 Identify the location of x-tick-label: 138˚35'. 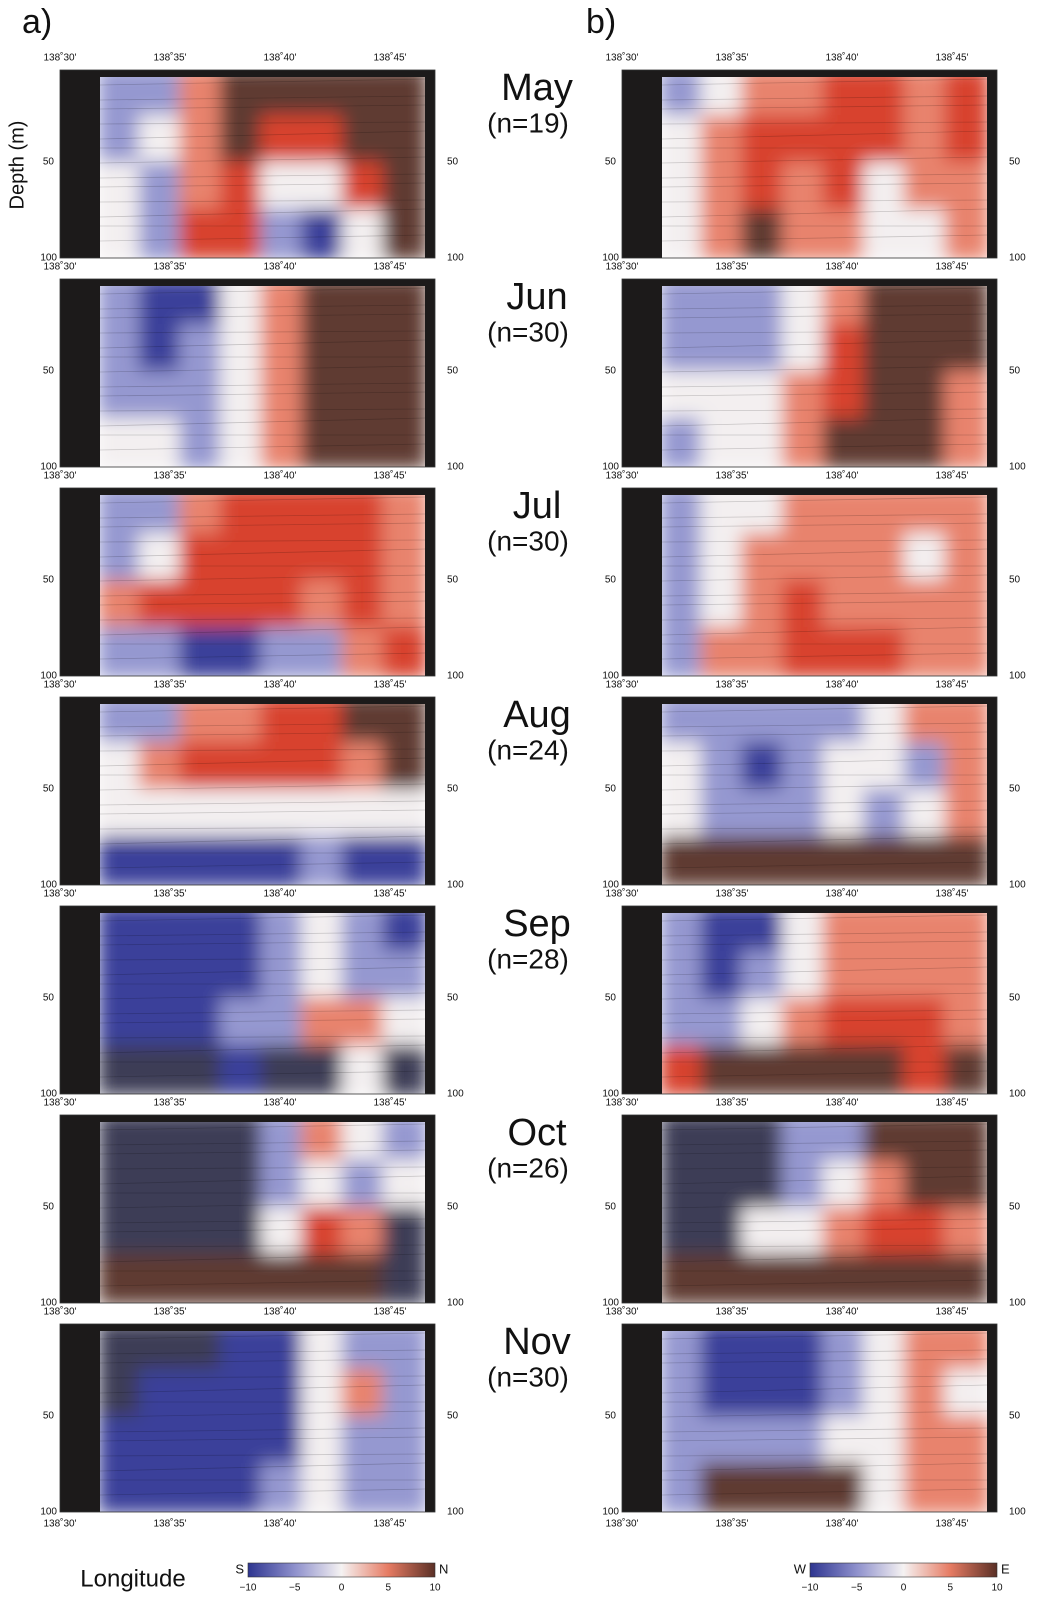
(731, 267).